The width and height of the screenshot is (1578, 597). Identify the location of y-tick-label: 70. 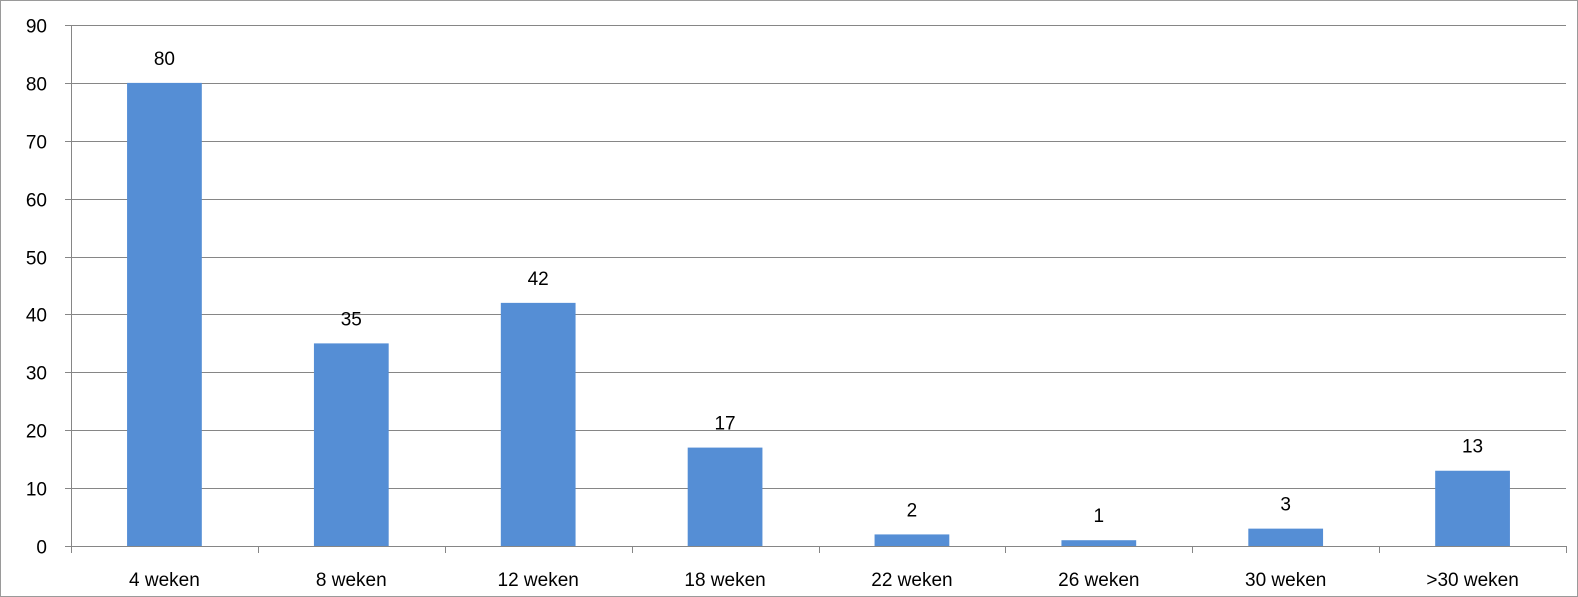
(36, 143).